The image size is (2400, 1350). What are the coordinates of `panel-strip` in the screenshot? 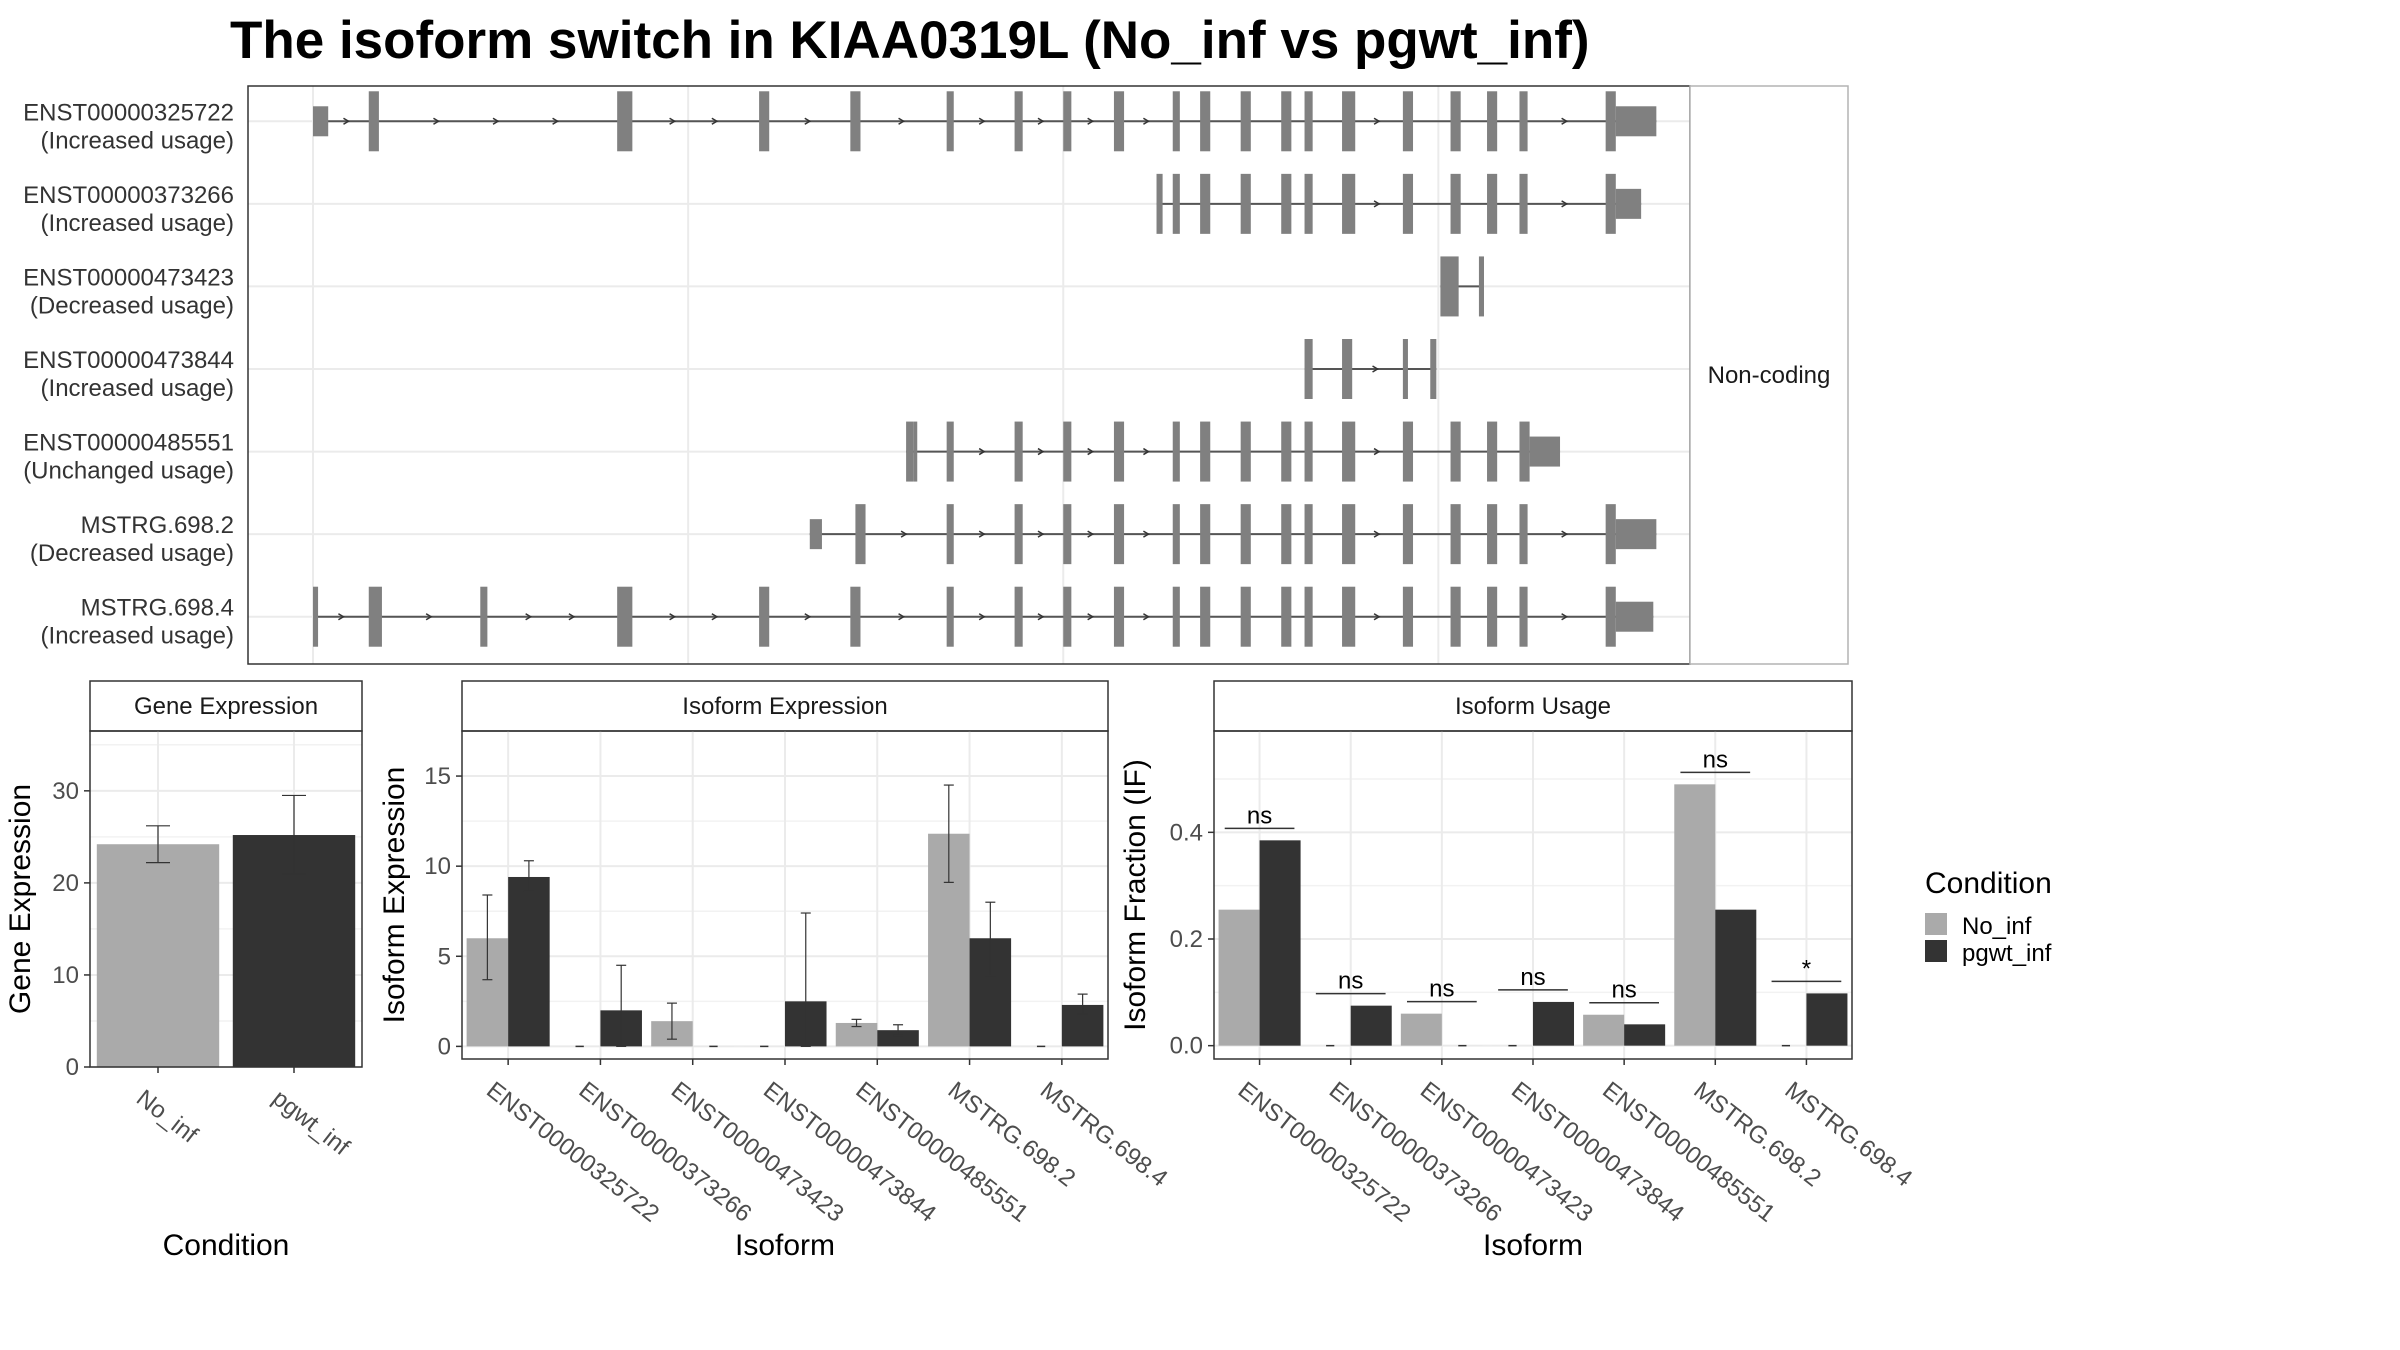 It's located at (785, 706).